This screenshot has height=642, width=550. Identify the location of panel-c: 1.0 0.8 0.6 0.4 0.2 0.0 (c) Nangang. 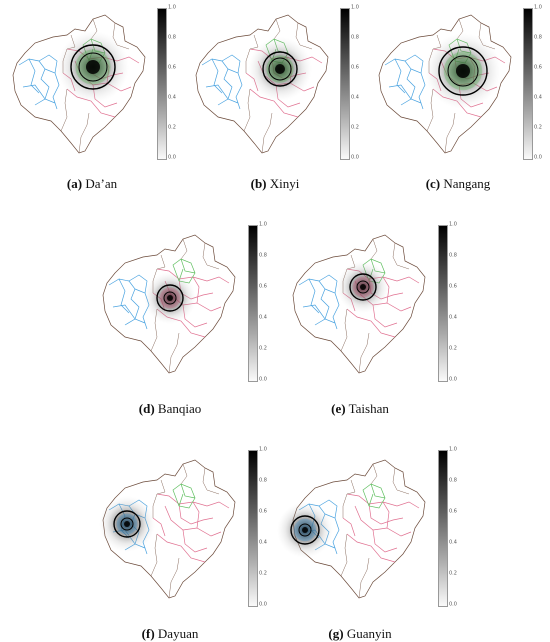
(458, 97).